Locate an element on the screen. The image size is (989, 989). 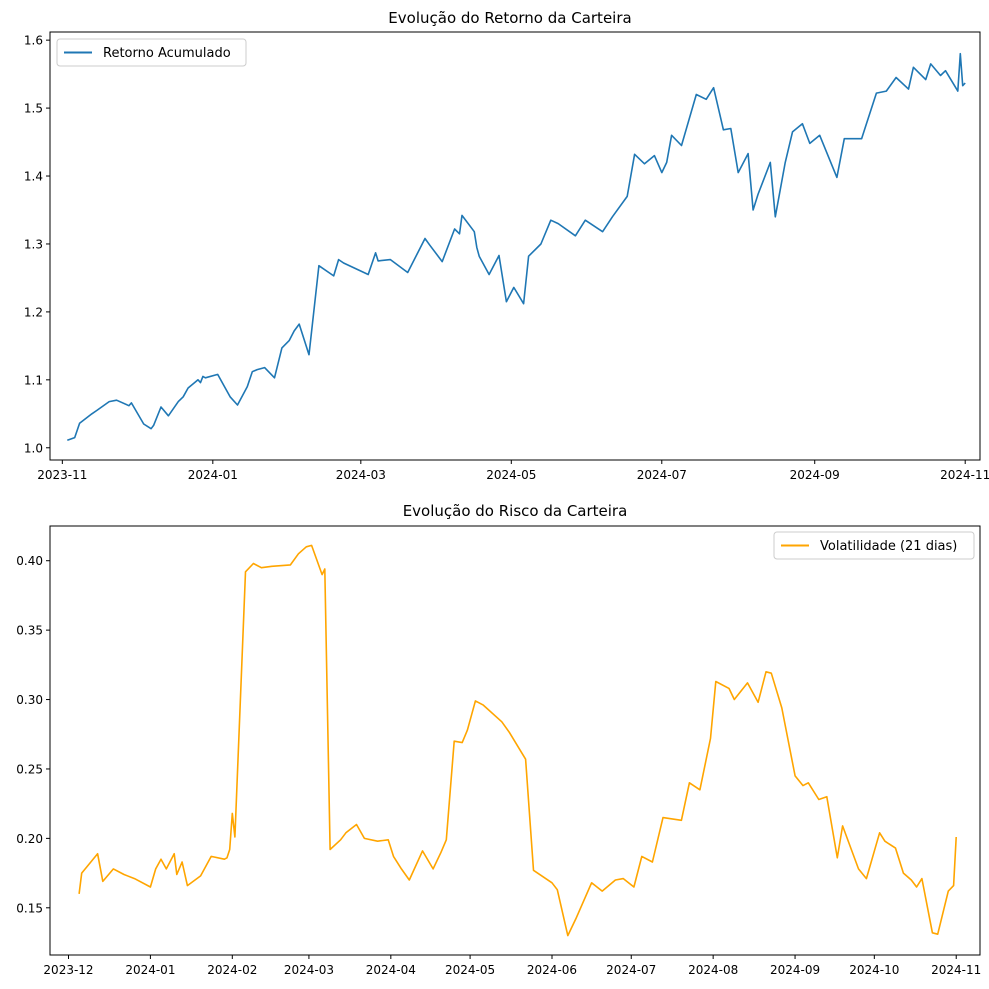
risk-x-tick-label: 2024-04 is located at coordinates (391, 970).